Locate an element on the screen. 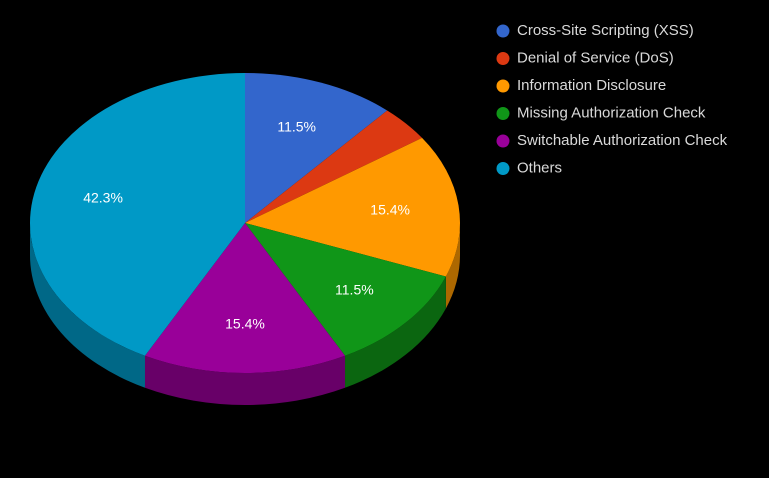 The width and height of the screenshot is (769, 478). legend-label: Switchable Authorization Check is located at coordinates (622, 140).